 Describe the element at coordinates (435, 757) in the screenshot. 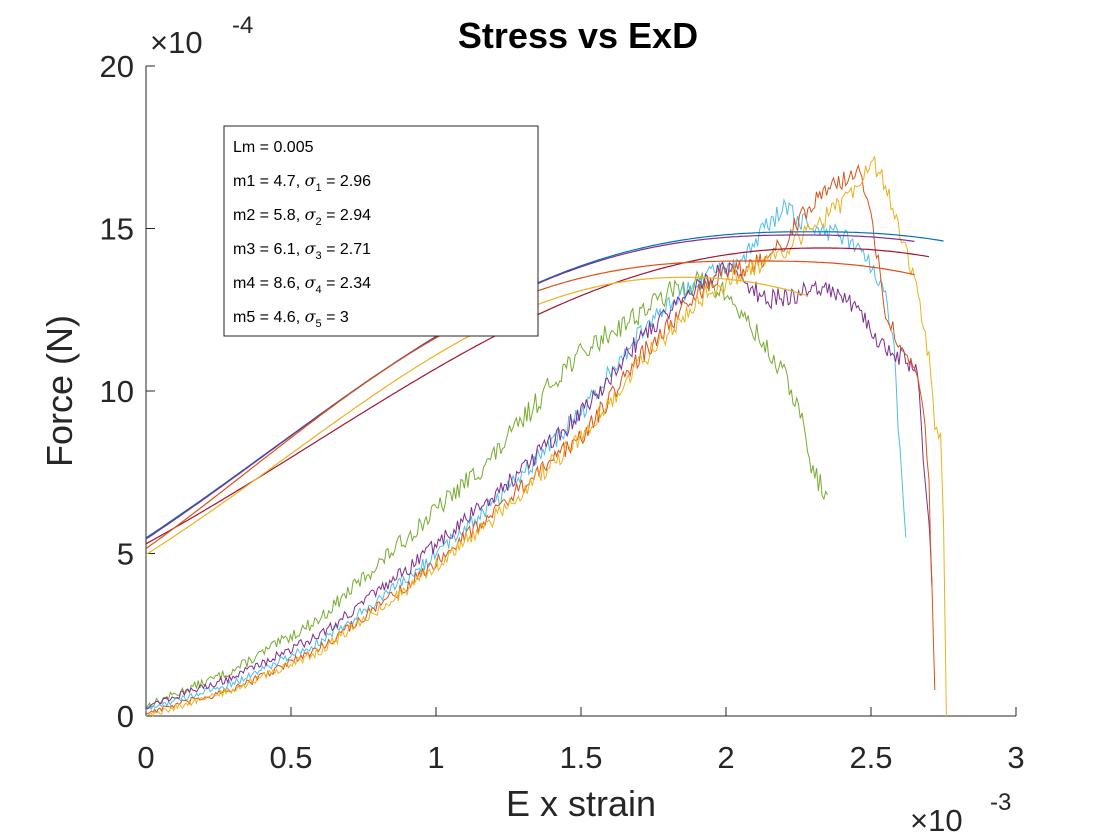

I see `x-tick-label: 1` at that location.